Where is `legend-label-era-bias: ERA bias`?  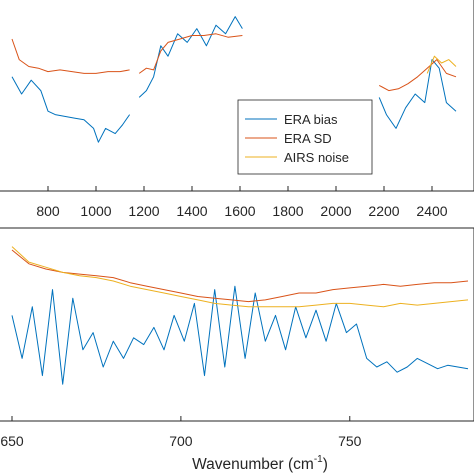 legend-label-era-bias: ERA bias is located at coordinates (311, 119).